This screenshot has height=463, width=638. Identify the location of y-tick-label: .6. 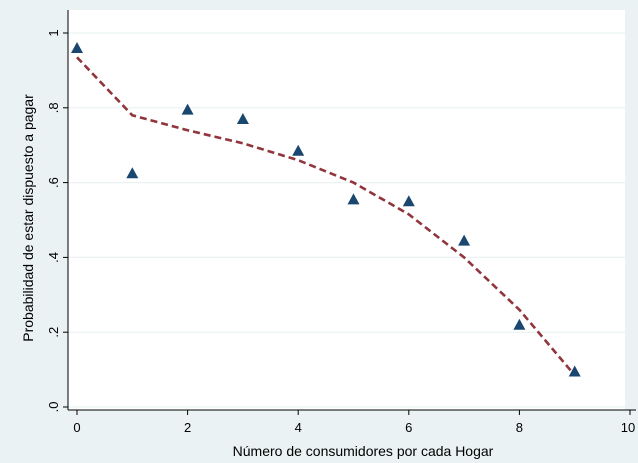
(53, 182).